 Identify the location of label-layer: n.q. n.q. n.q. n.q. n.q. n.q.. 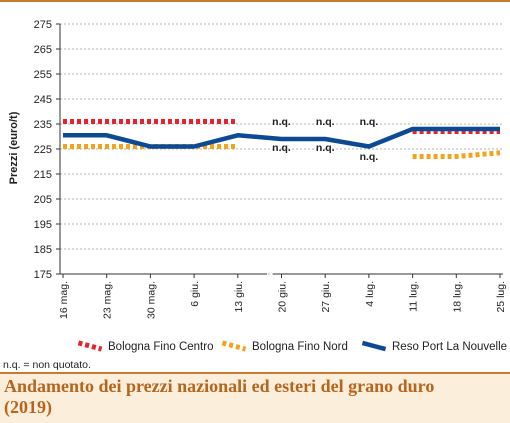
(325, 139).